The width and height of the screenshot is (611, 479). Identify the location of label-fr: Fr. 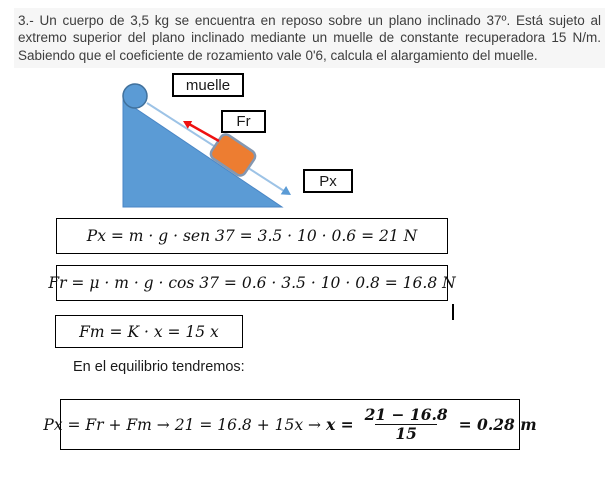
(243, 121).